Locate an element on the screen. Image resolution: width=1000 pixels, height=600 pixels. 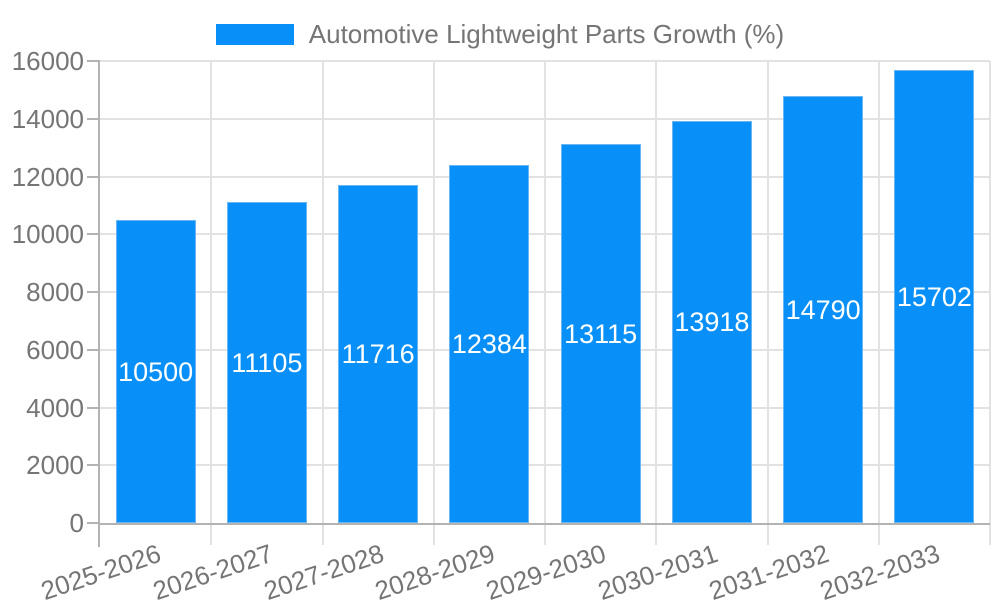
bar-2027-2028 is located at coordinates (378, 354).